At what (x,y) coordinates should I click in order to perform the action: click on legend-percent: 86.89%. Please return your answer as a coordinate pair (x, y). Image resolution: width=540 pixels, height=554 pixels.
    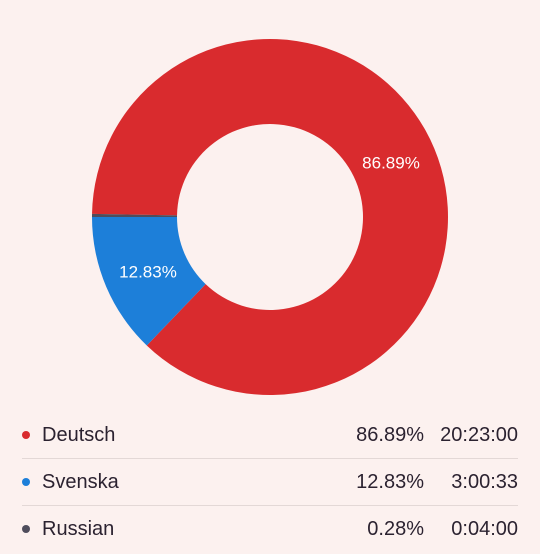
    Looking at the image, I should click on (390, 434).